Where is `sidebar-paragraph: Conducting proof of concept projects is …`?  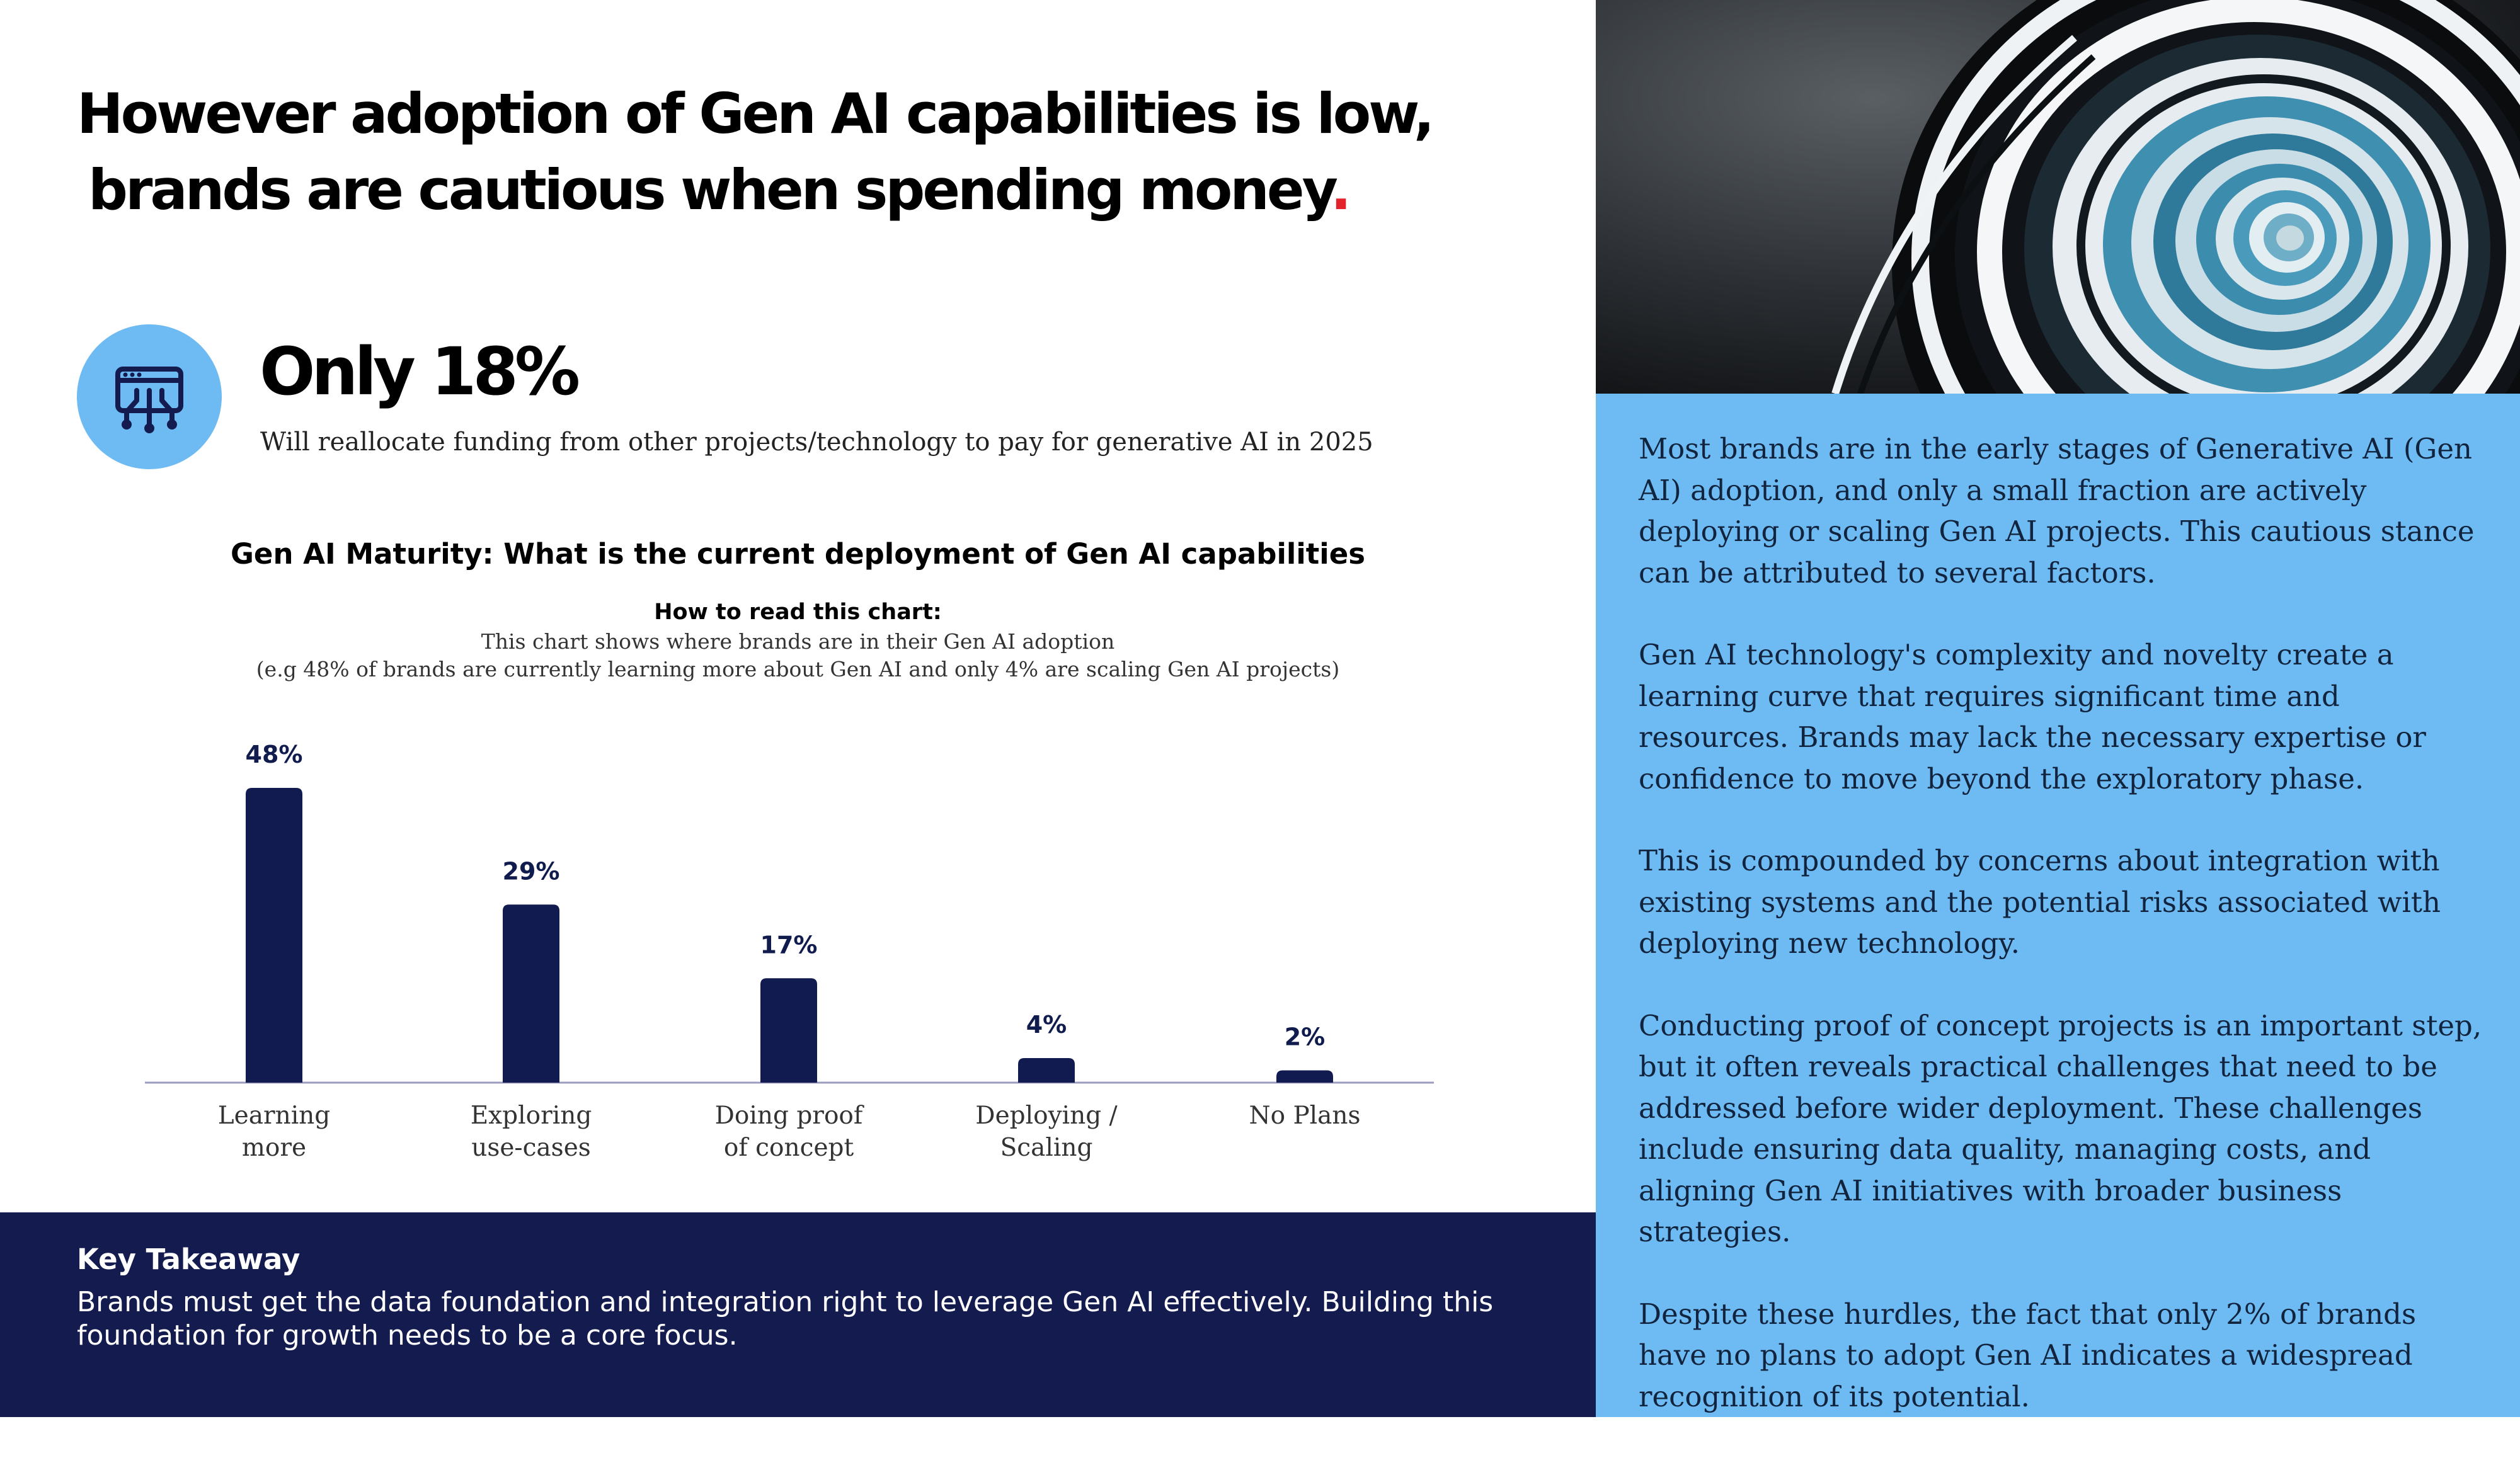
sidebar-paragraph: Conducting proof of concept projects is … is located at coordinates (2060, 1128).